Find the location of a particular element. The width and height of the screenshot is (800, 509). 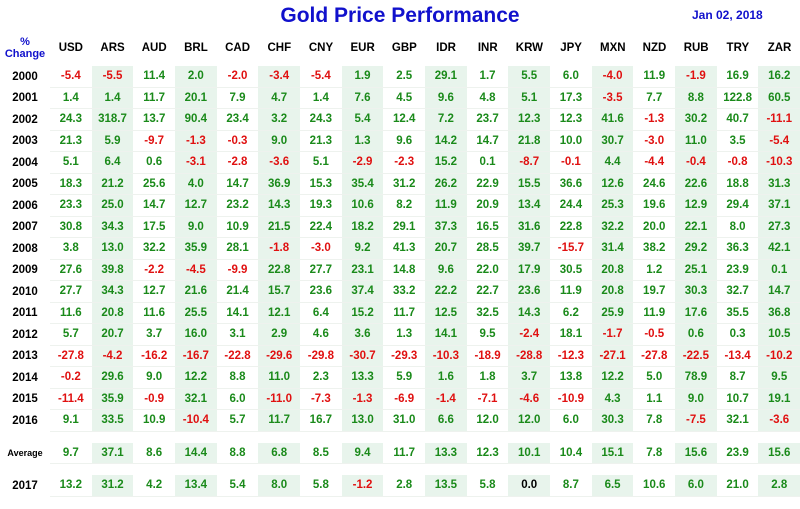

section-spacer is located at coordinates (400, 437).